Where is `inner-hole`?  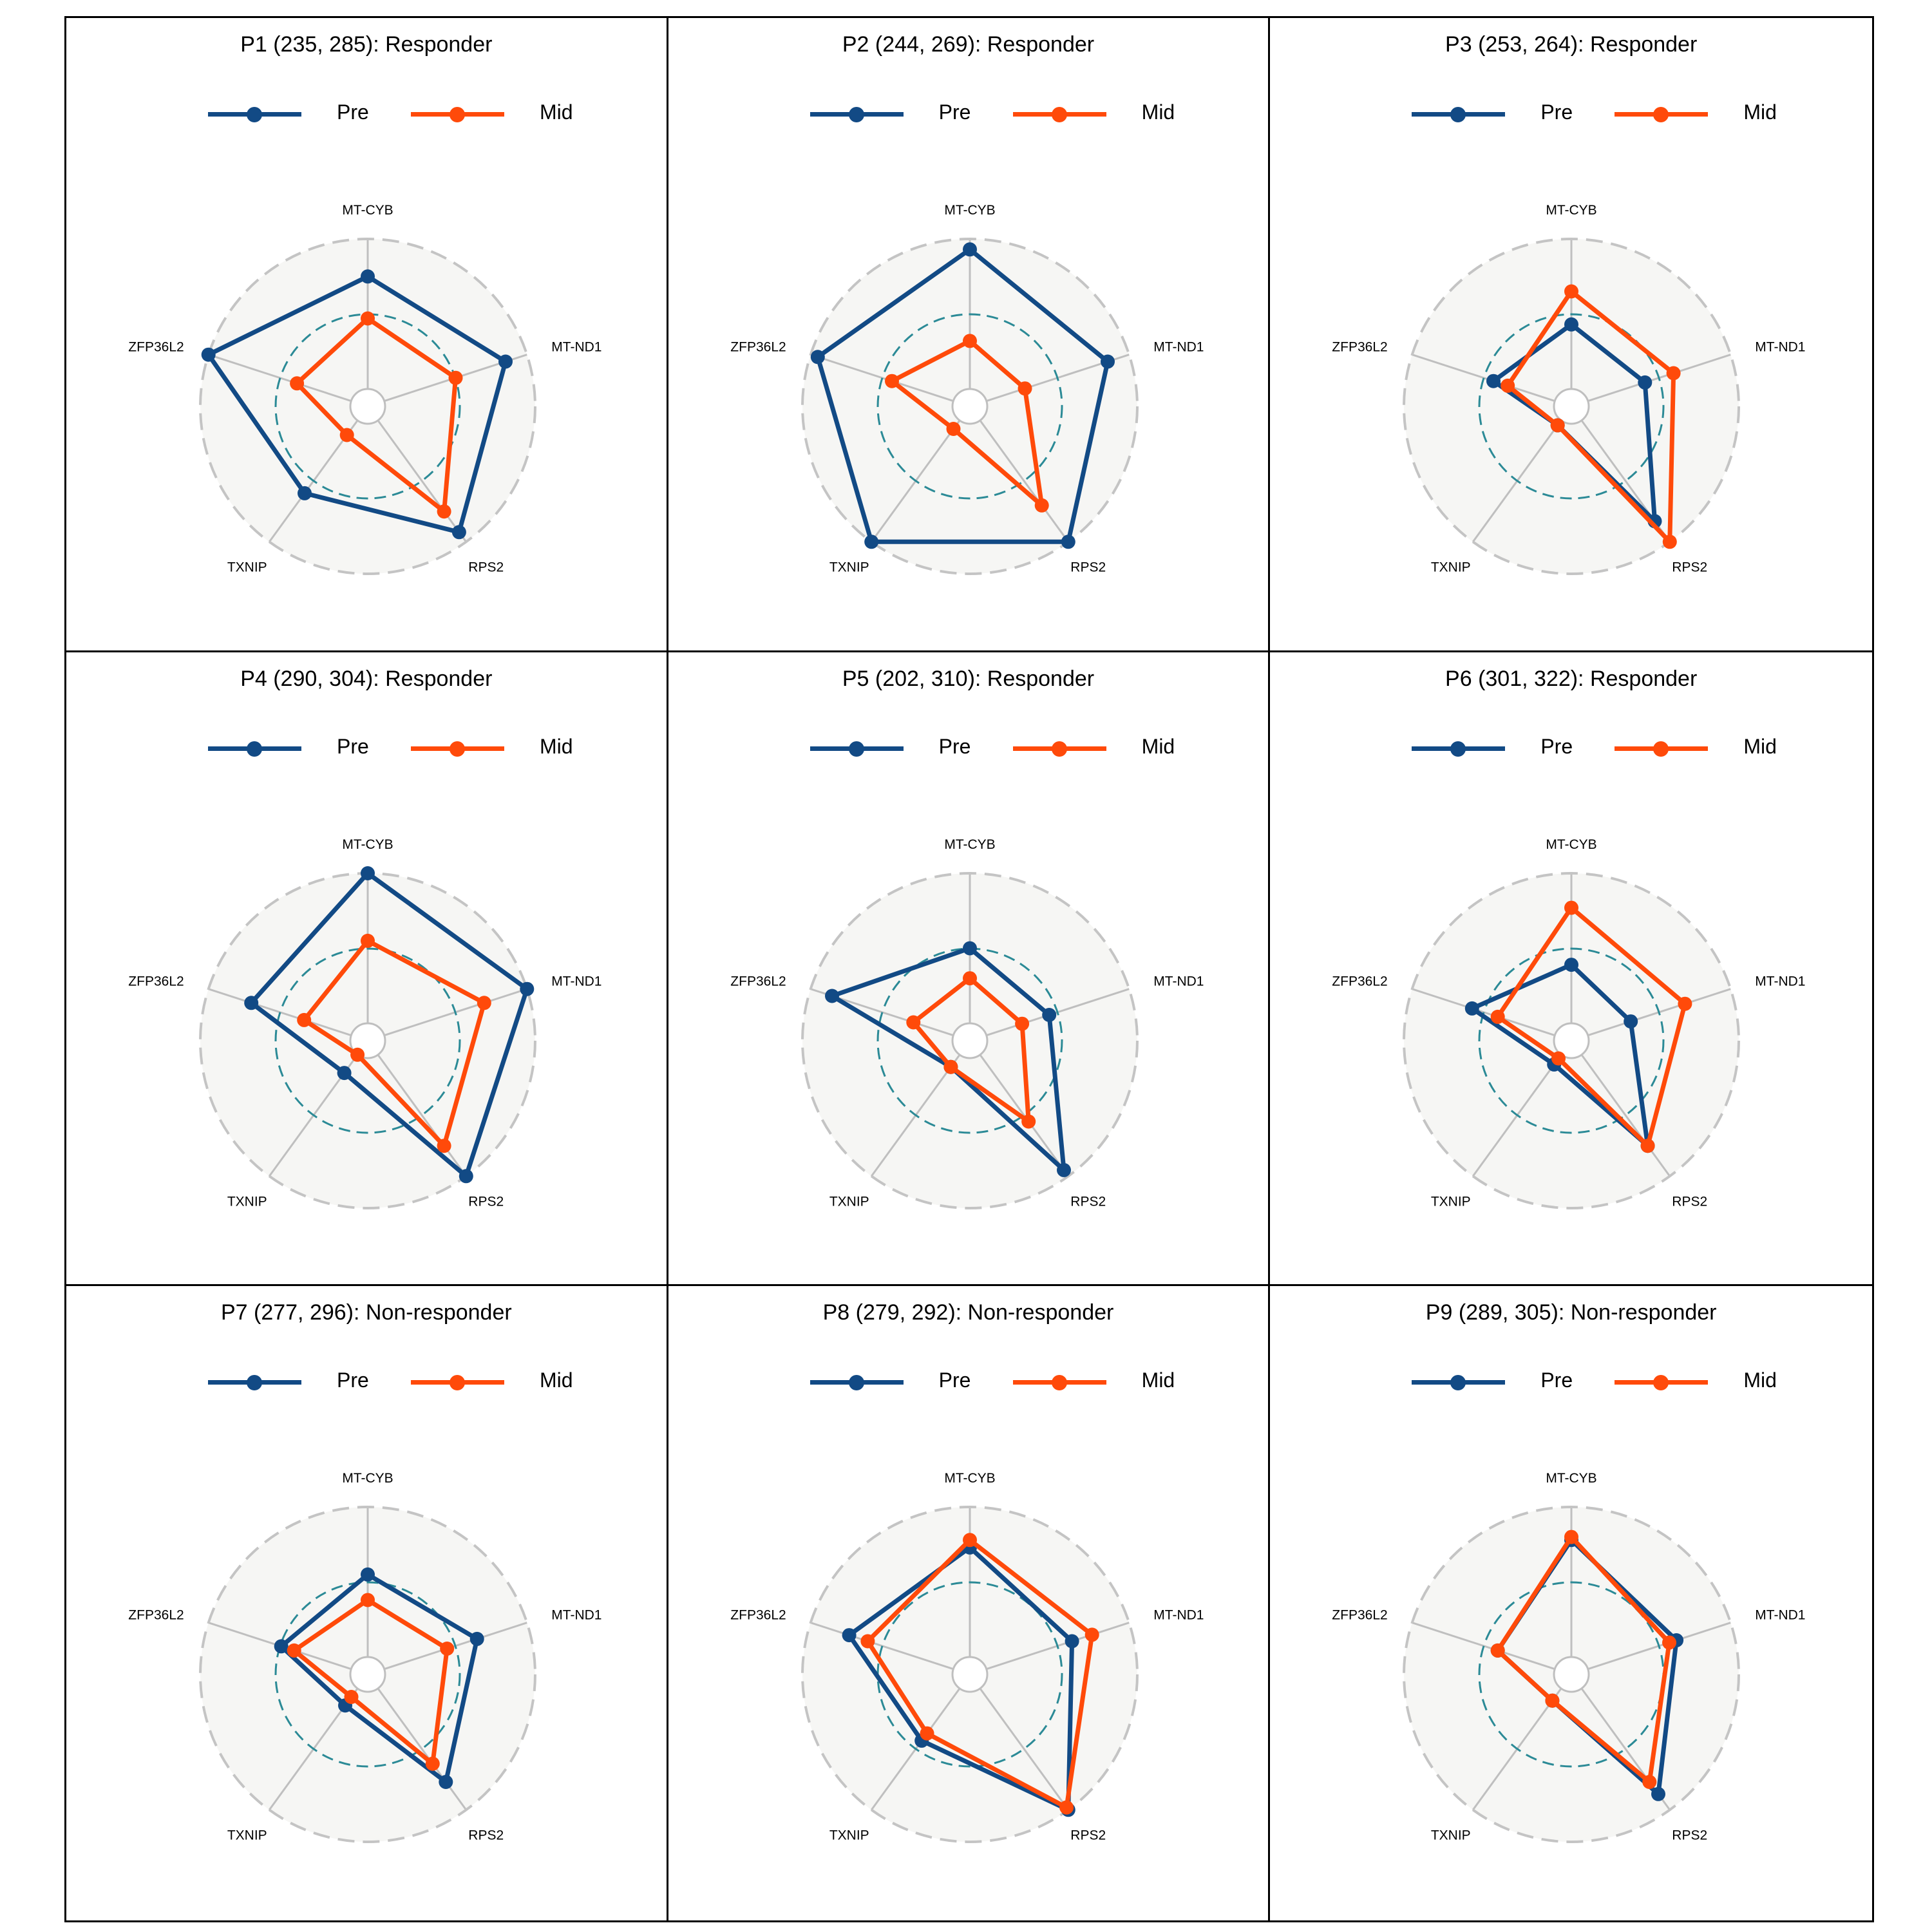
inner-hole is located at coordinates (367, 406).